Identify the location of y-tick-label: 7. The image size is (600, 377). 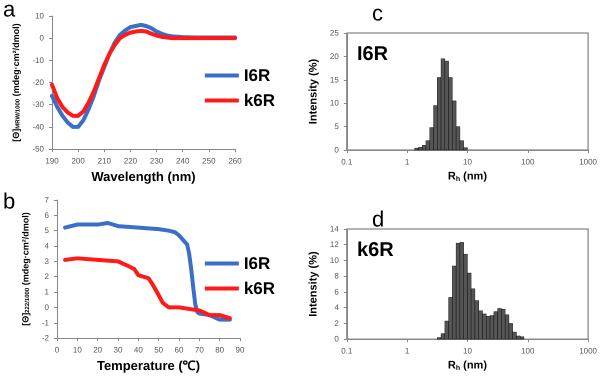
(47, 200).